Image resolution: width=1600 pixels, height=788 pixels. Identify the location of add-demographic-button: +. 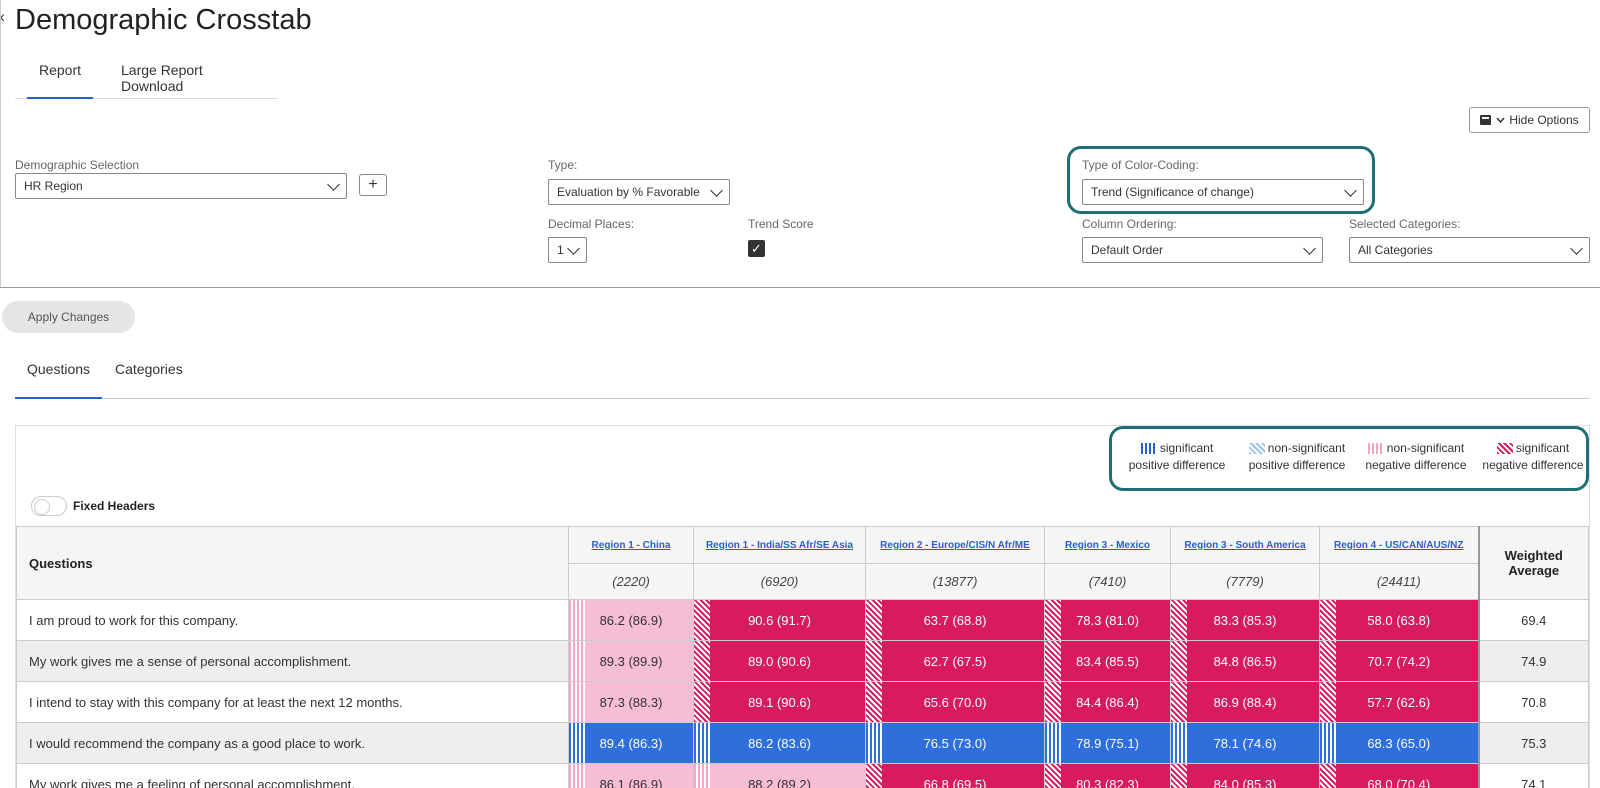
(373, 185).